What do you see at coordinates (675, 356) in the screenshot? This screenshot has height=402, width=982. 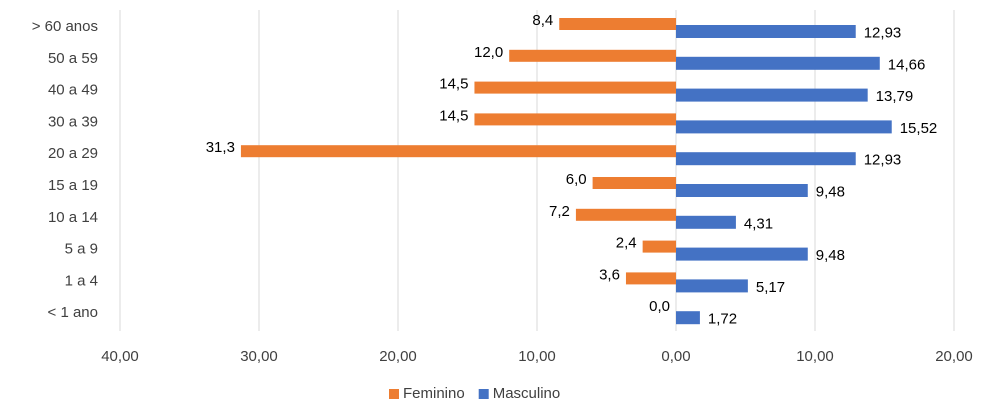 I see `x-tick-label: 0,00` at bounding box center [675, 356].